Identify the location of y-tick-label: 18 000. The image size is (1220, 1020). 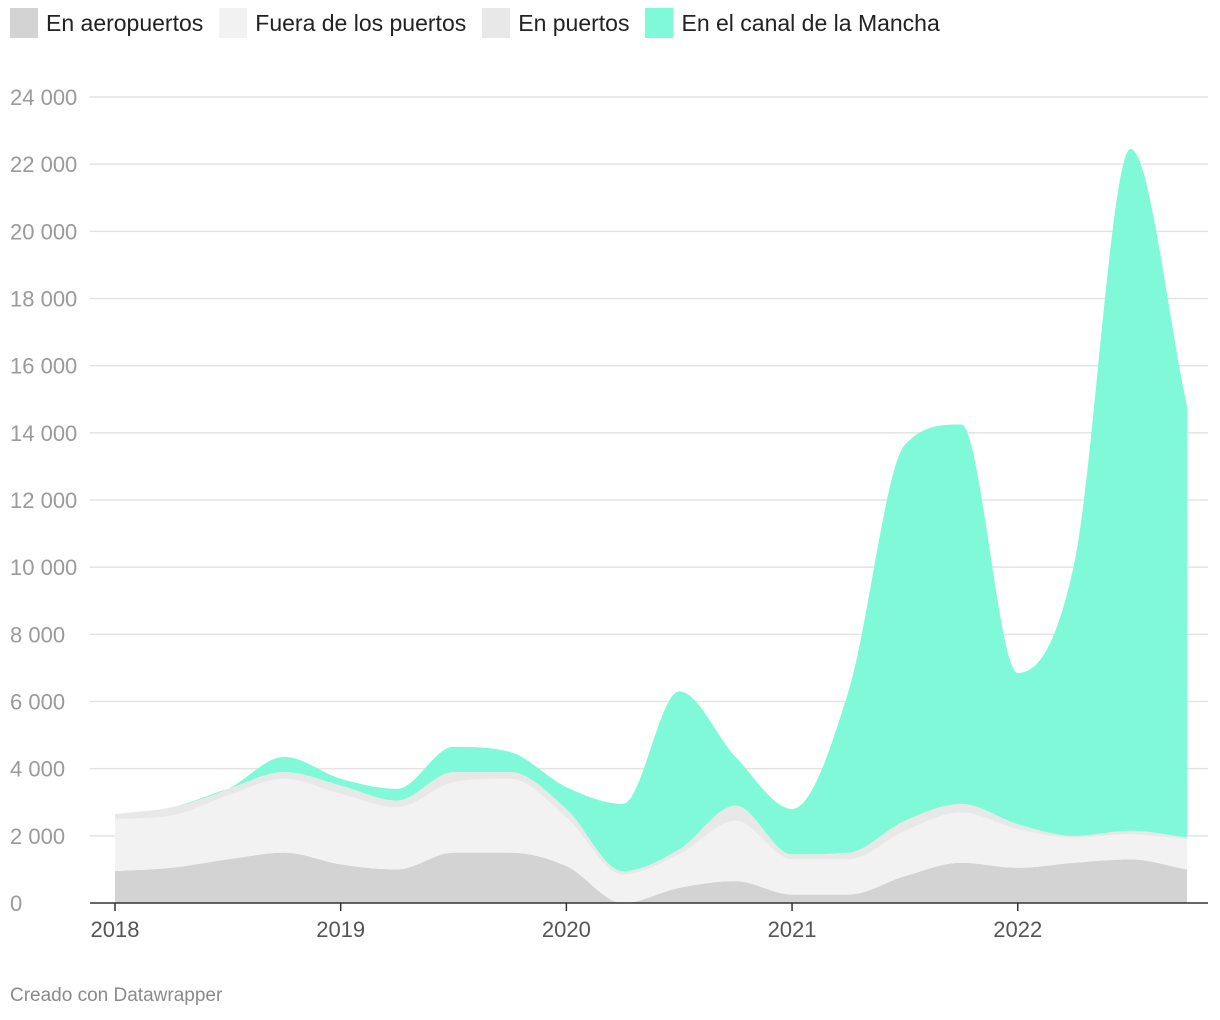
(43, 299).